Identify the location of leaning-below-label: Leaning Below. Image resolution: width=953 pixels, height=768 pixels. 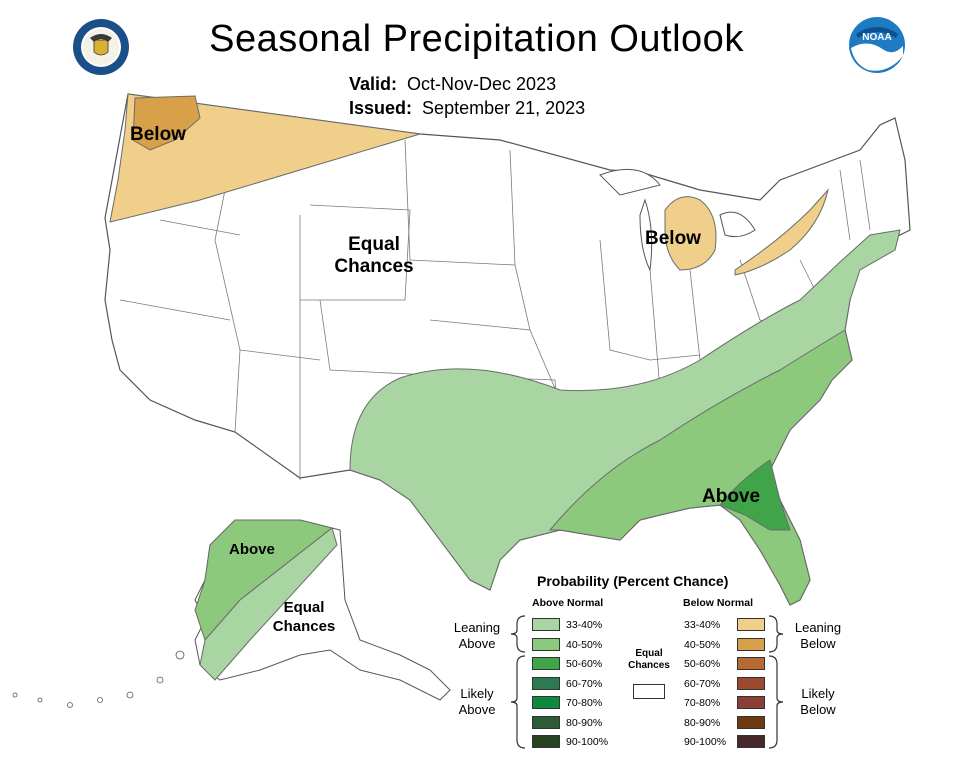
(818, 636).